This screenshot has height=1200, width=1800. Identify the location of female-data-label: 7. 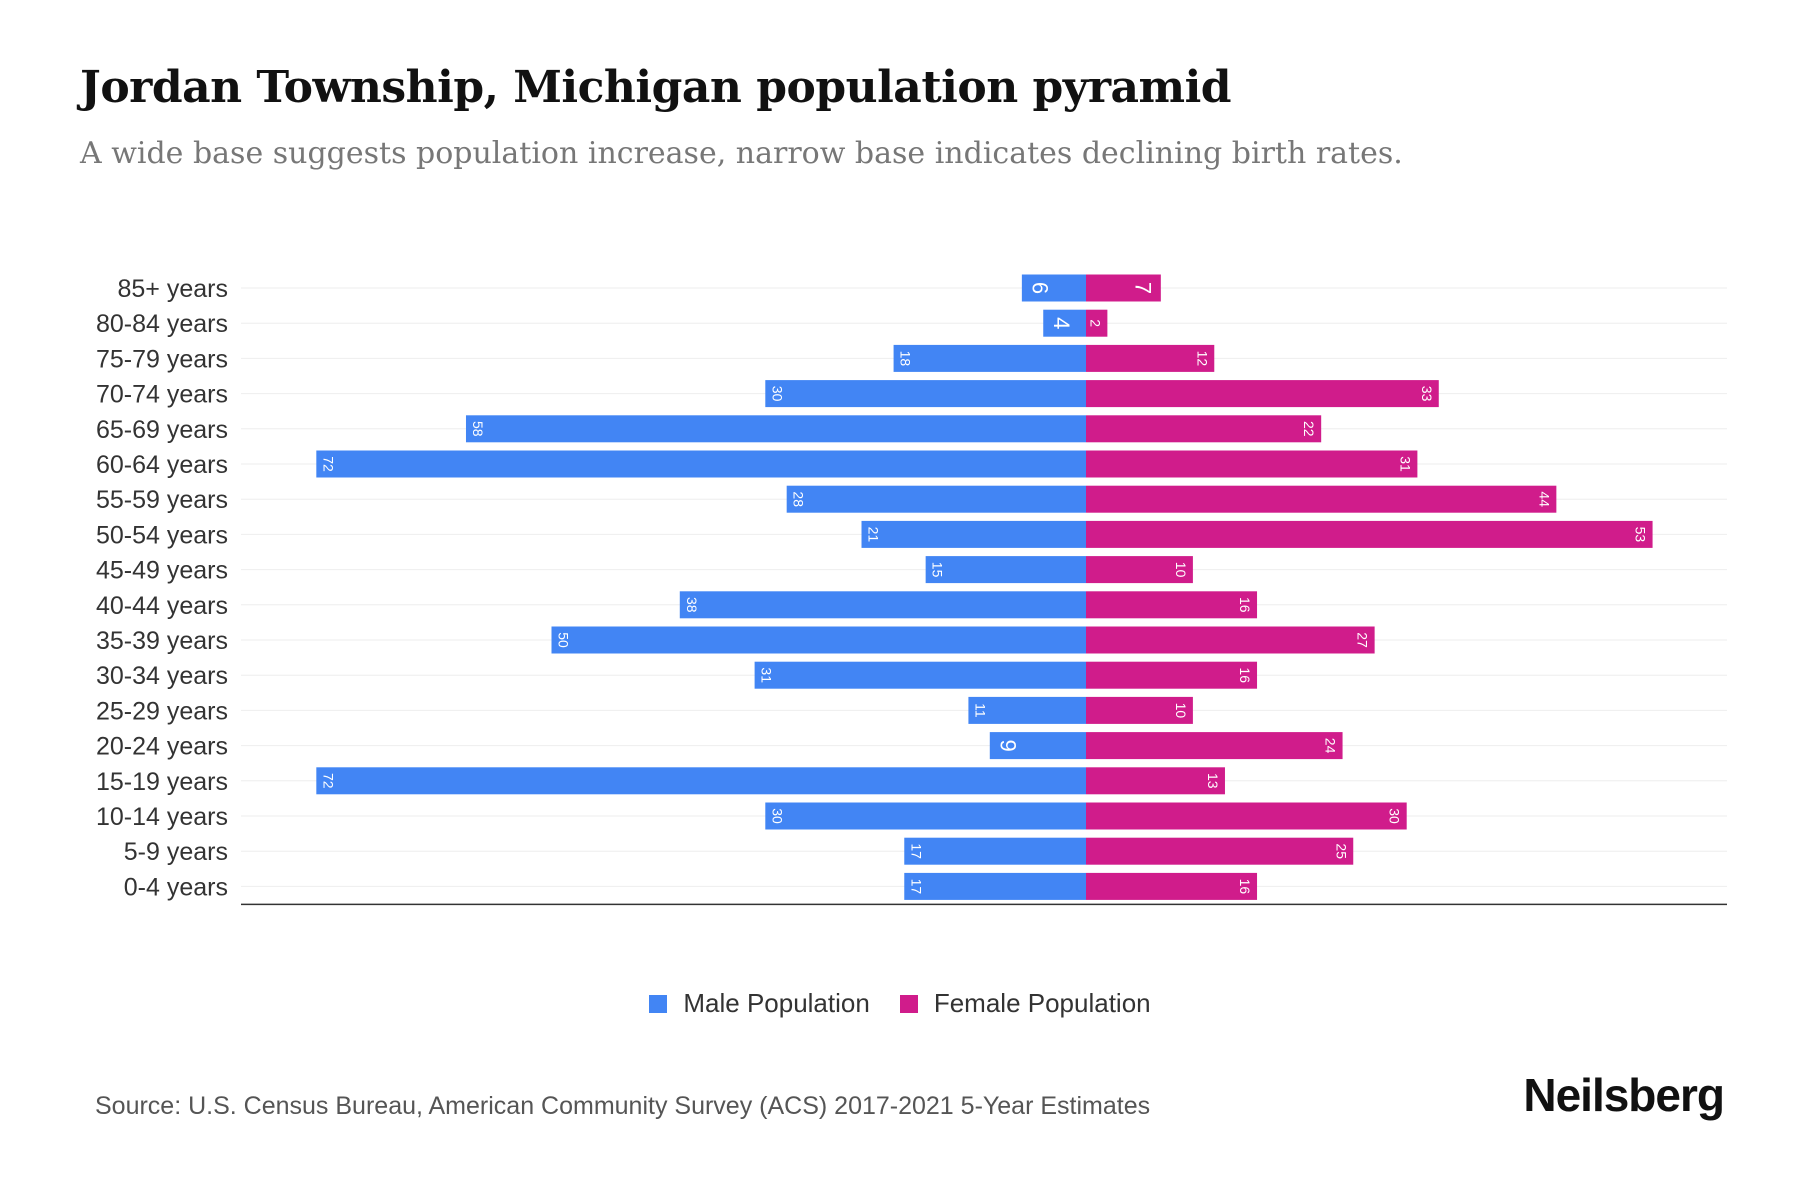
(1142, 288).